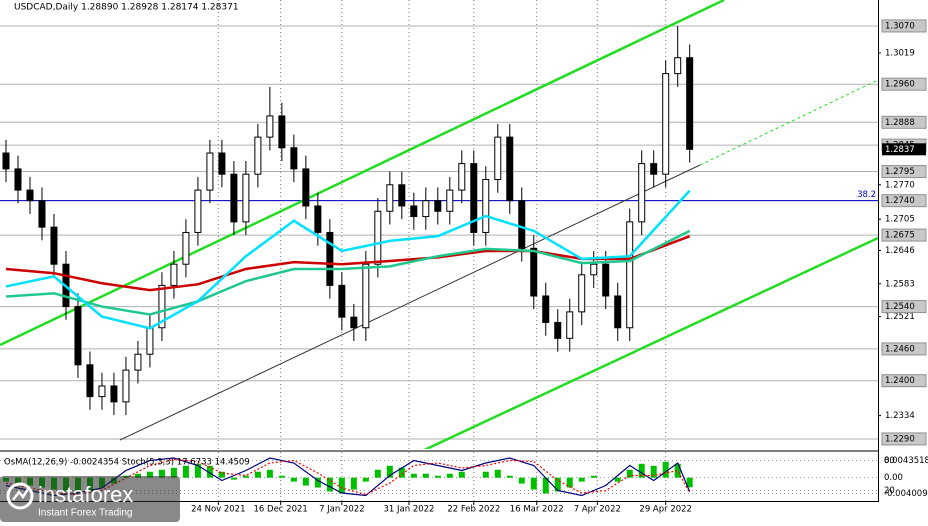 The image size is (928, 526). What do you see at coordinates (900, 220) in the screenshot?
I see `y-tick-label: 1.2705` at bounding box center [900, 220].